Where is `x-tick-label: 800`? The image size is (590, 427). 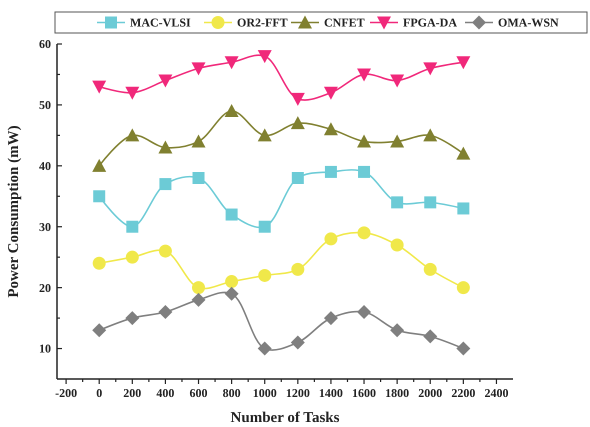
x-tick-label: 800 is located at coordinates (231, 393).